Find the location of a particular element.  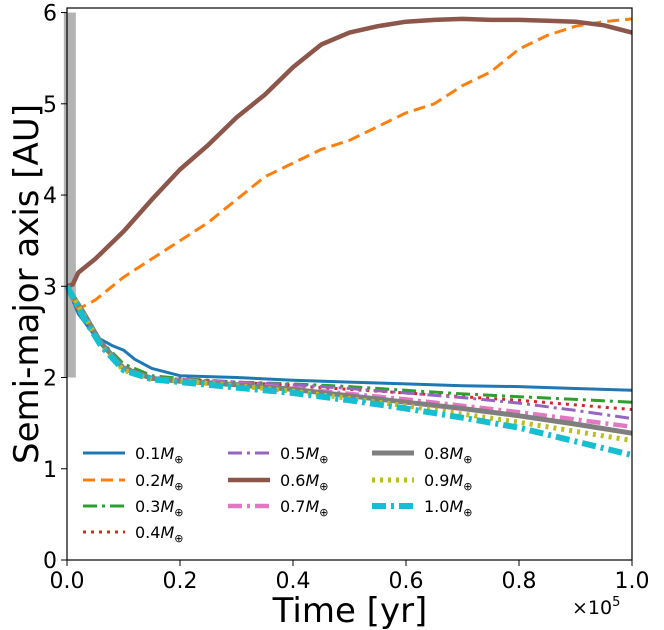

x-tick-label: 0.2 is located at coordinates (180, 581).